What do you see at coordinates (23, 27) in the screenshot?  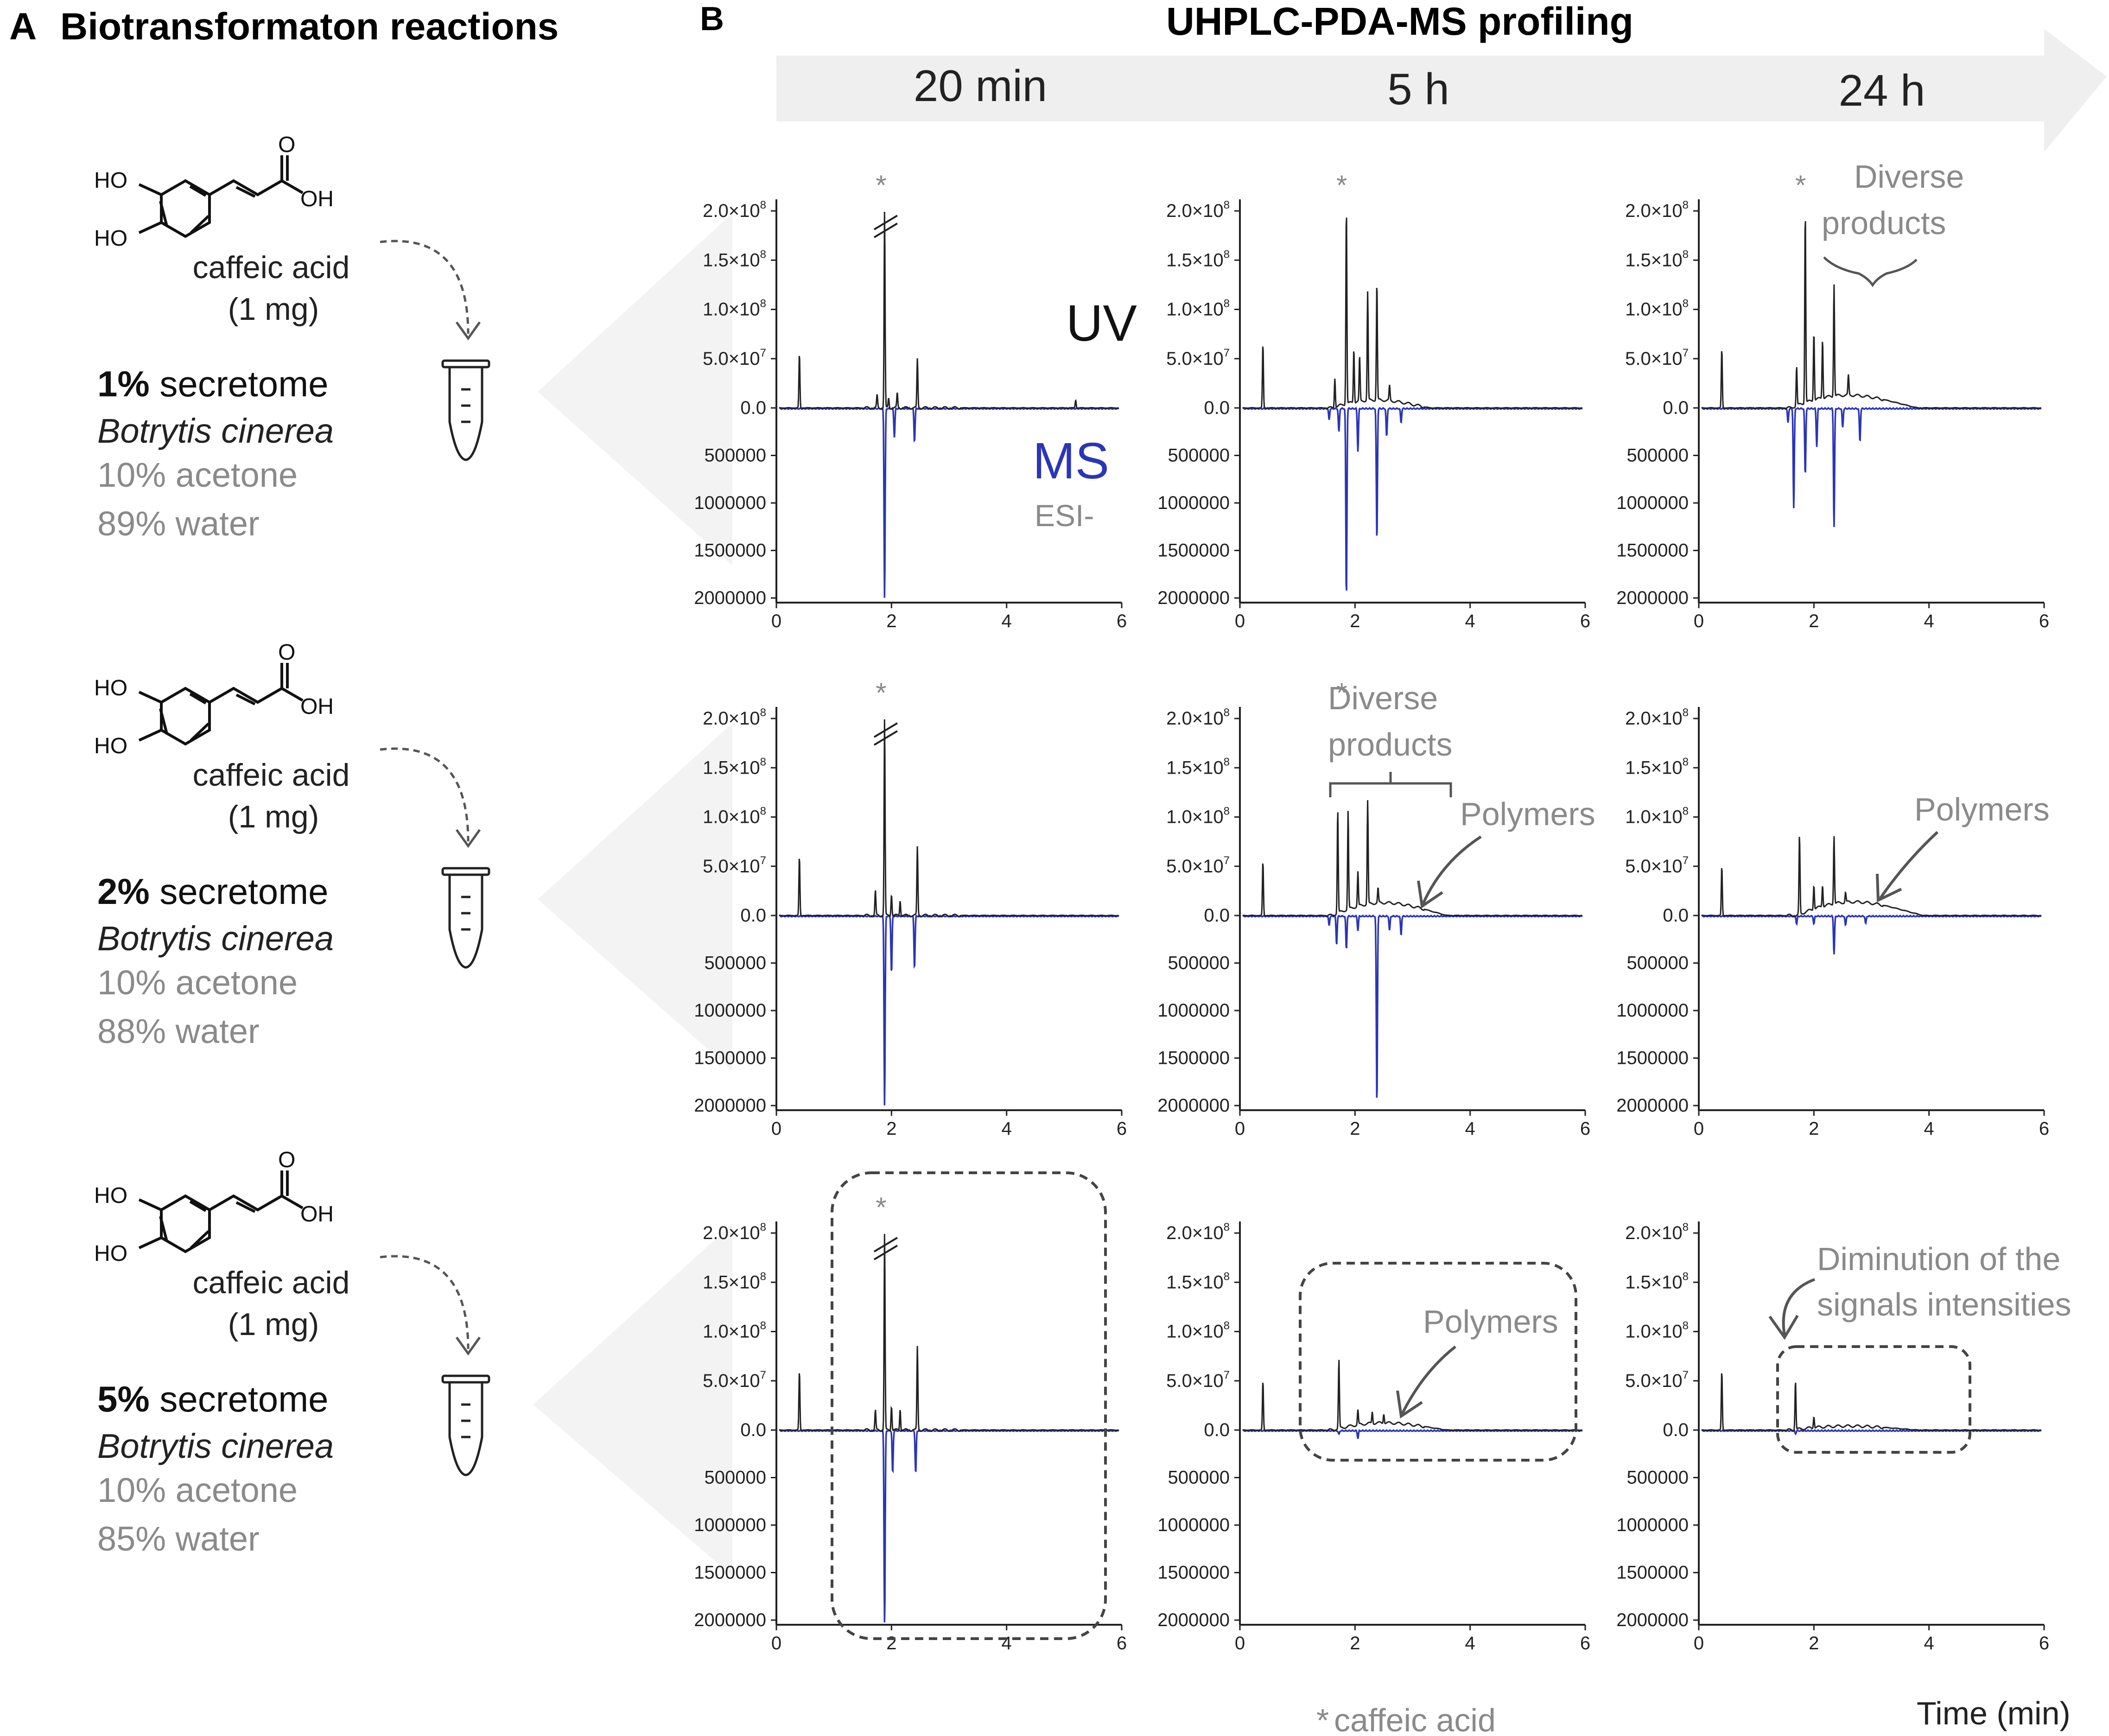 I see `panel-a-letter: A` at bounding box center [23, 27].